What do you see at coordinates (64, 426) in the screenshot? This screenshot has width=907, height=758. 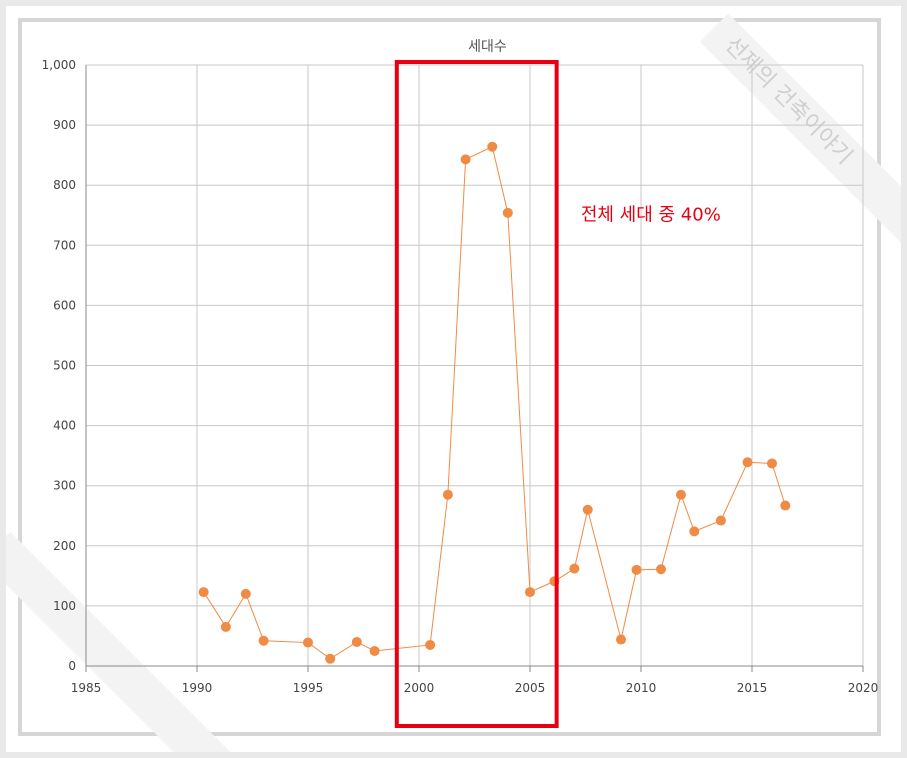 I see `y-tick-label: 400` at bounding box center [64, 426].